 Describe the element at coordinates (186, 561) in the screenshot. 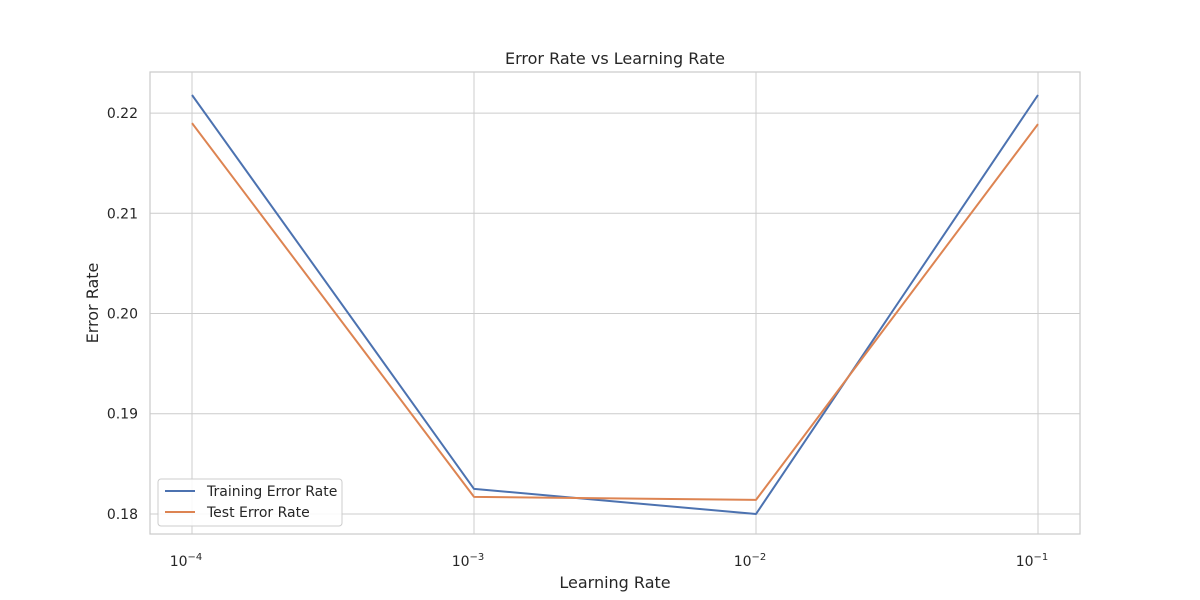

I see `x-tick-label: 10⁻⁴` at that location.